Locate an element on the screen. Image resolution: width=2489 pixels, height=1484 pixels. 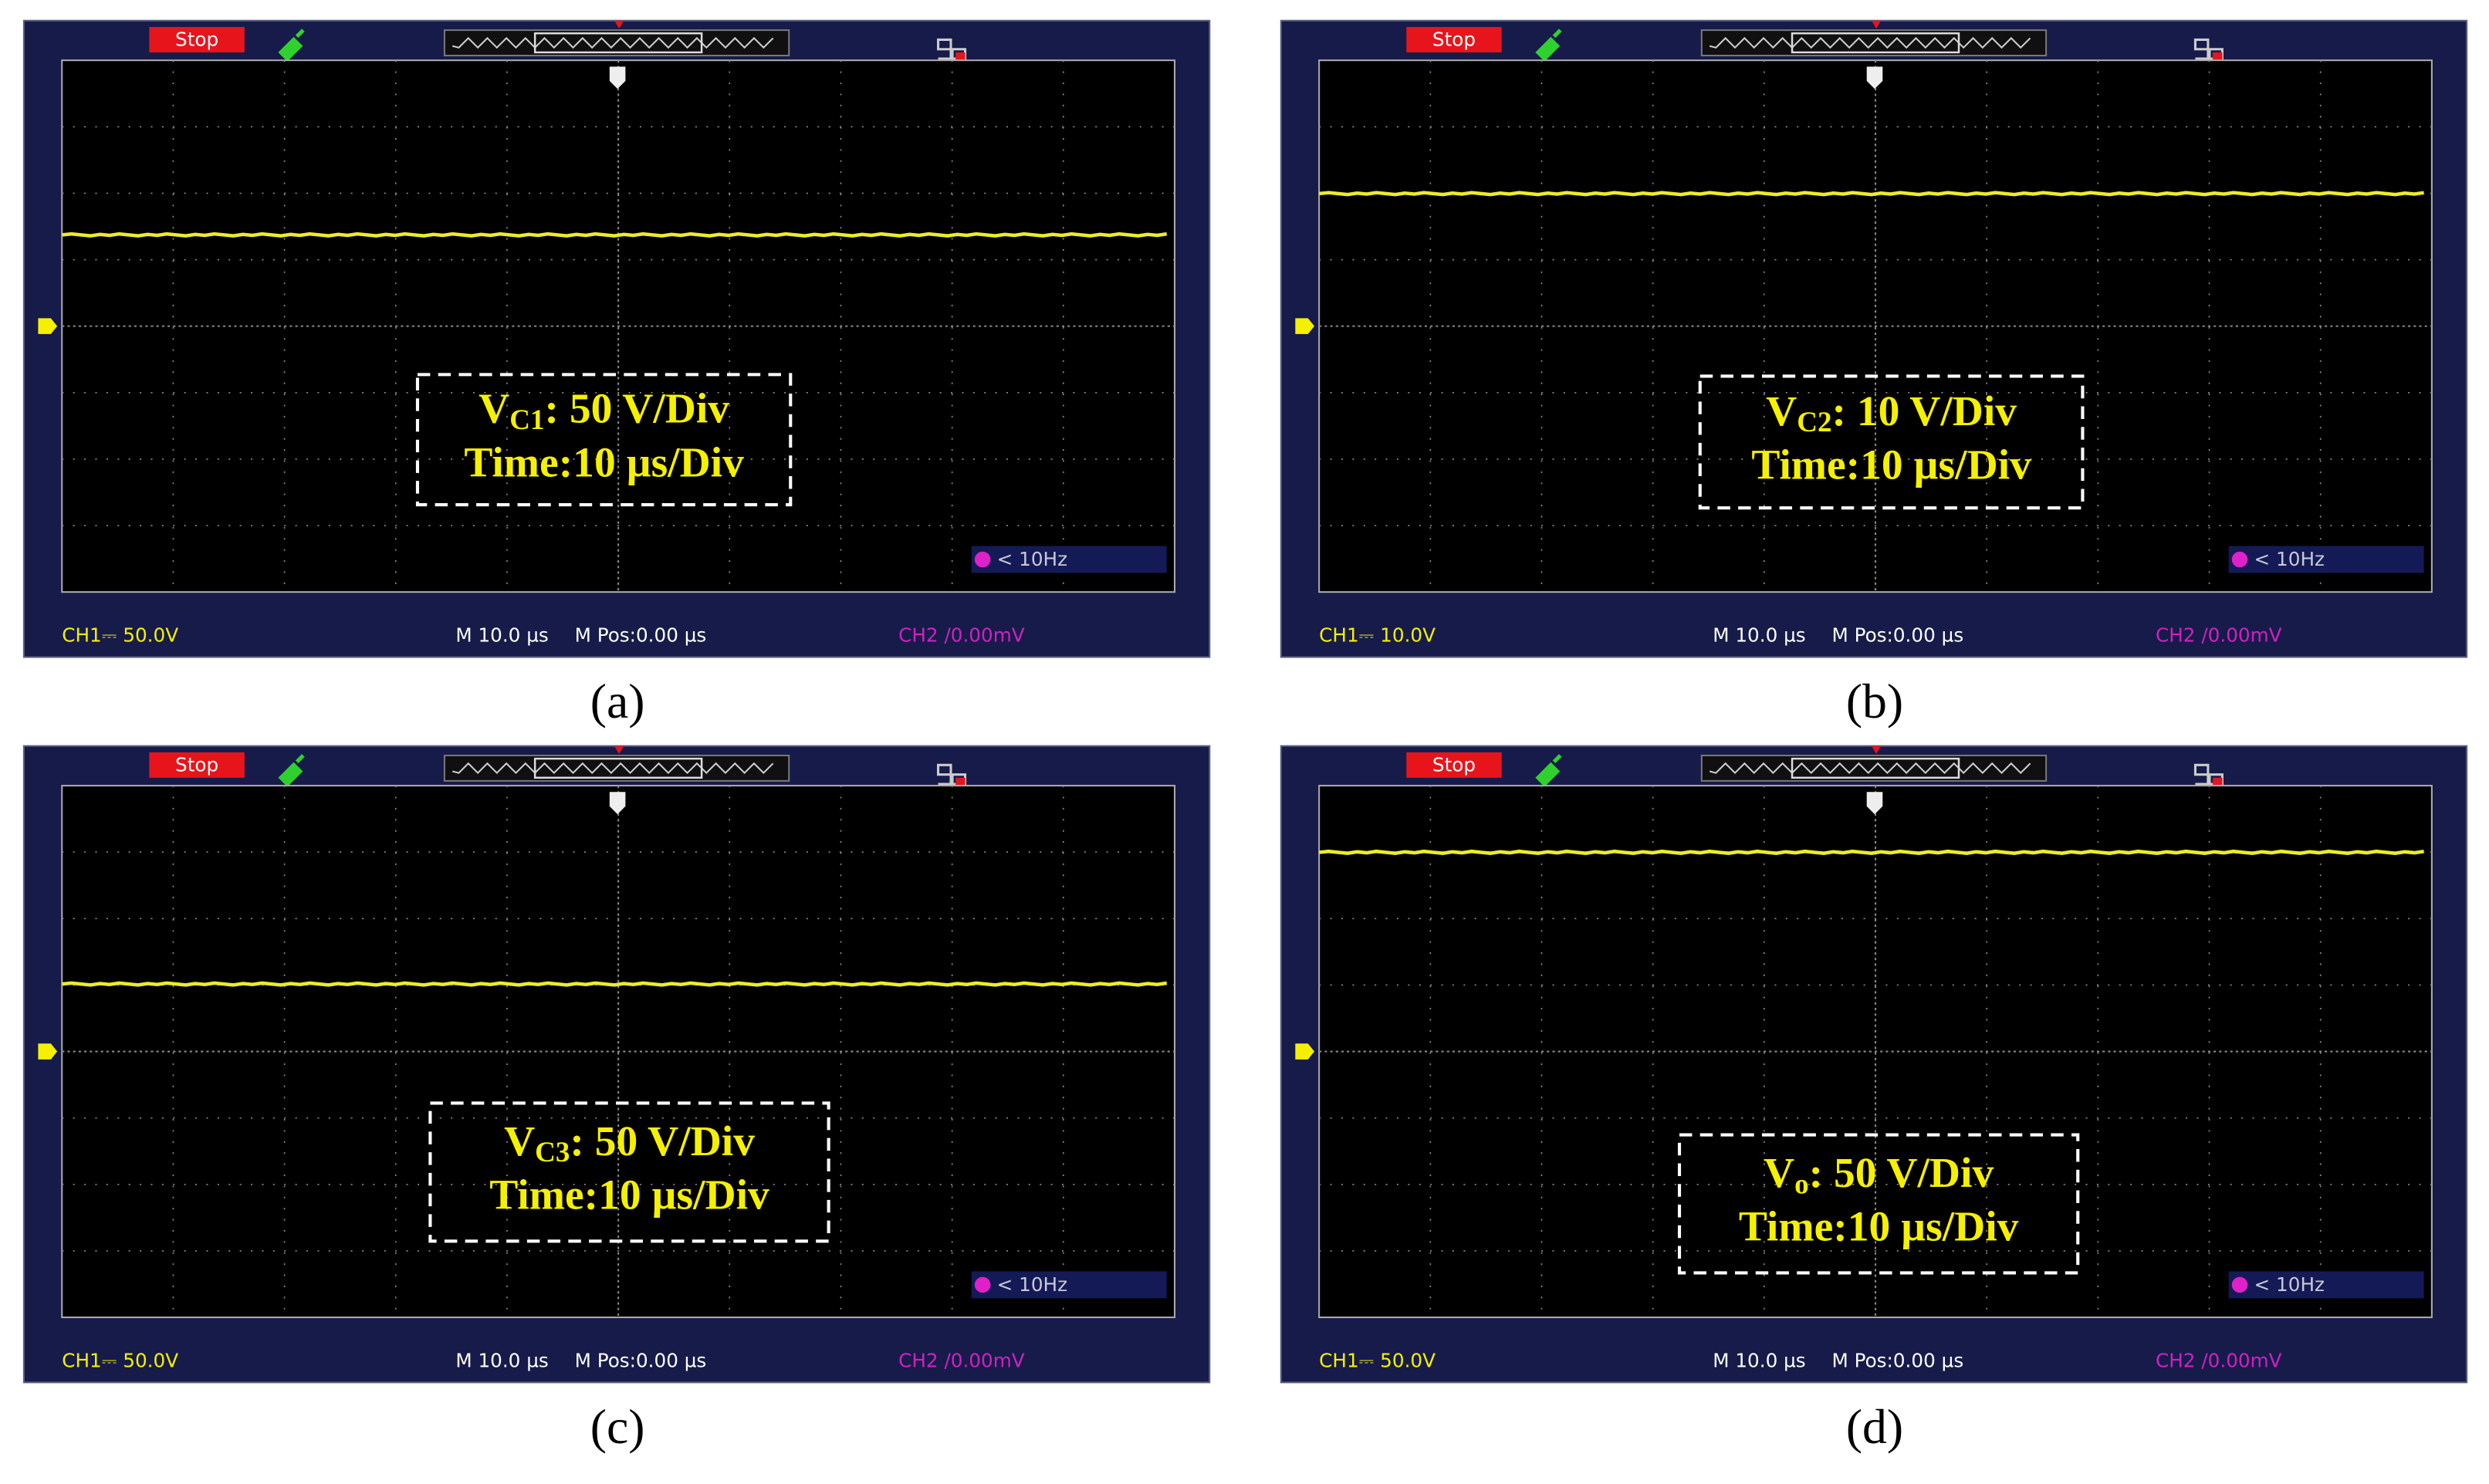
annotation-scale: VC2: 10 V/Div is located at coordinates (1892, 413).